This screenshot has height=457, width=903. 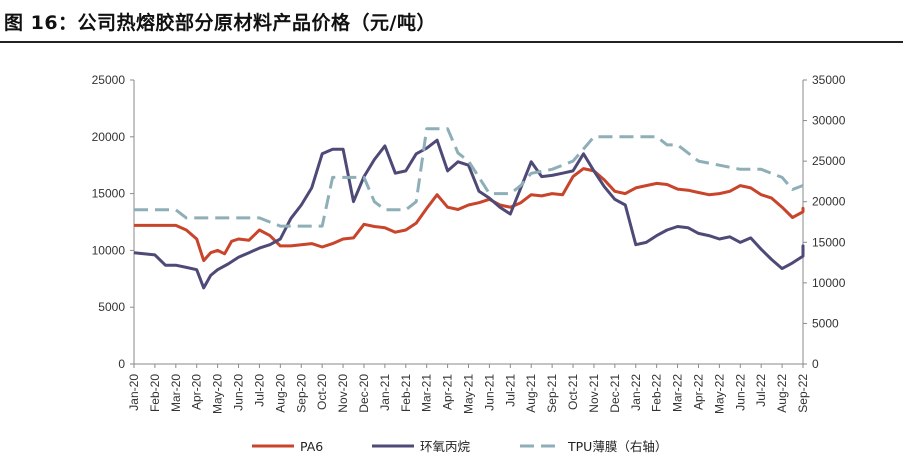 I want to click on x-tick-label: Jan-21, so click(x=385, y=392).